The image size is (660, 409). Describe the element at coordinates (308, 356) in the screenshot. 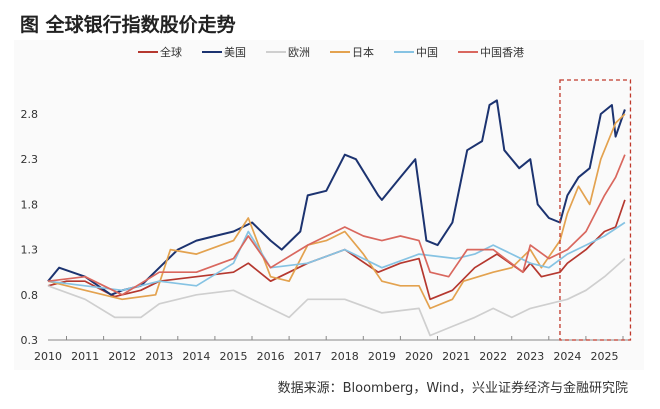

I see `x-tick-label: 2017` at that location.